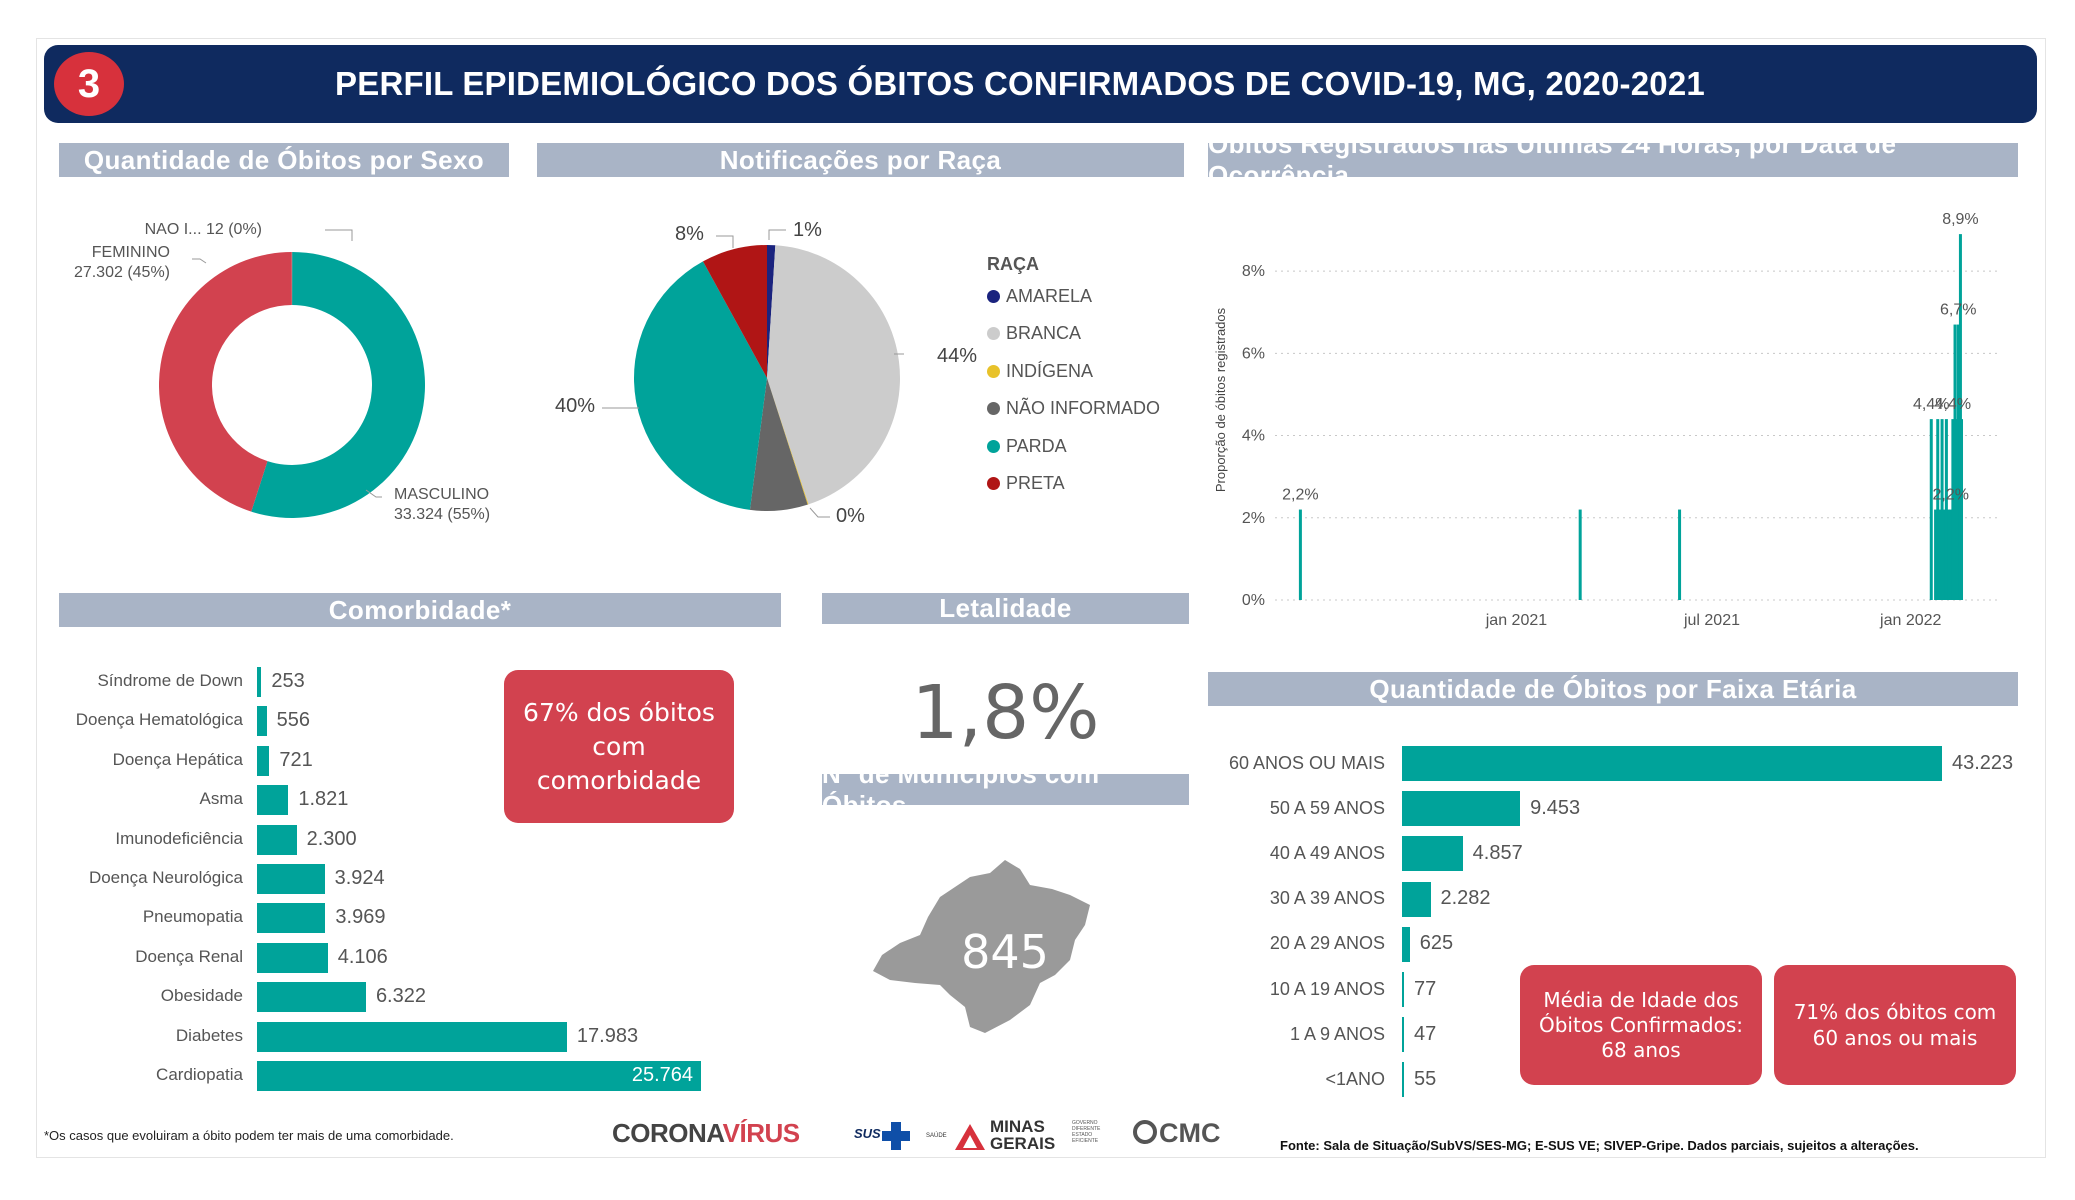  Describe the element at coordinates (1023, 1135) in the screenshot. I see `minas-gerais-logo: MINAS GERAIS` at that location.